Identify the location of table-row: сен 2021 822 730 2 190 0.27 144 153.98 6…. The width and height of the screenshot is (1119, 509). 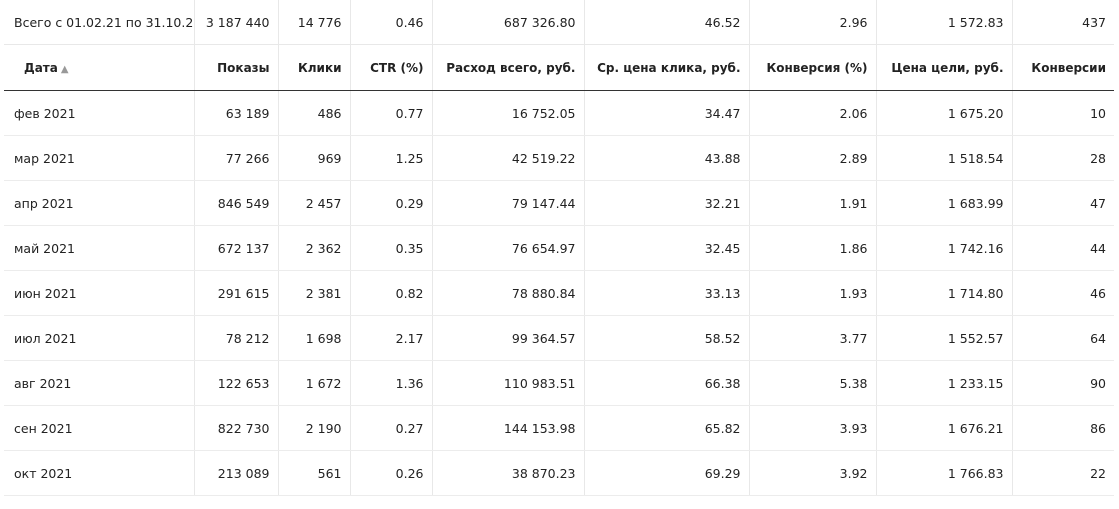
(559, 428).